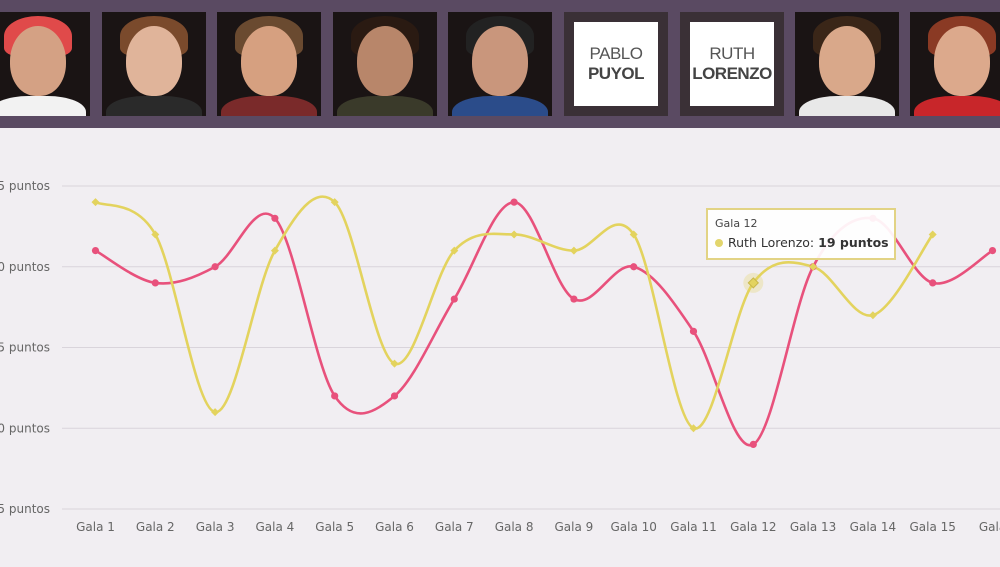 The height and width of the screenshot is (567, 1000). What do you see at coordinates (753, 527) in the screenshot?
I see `x-tick-label: Gala 12` at bounding box center [753, 527].